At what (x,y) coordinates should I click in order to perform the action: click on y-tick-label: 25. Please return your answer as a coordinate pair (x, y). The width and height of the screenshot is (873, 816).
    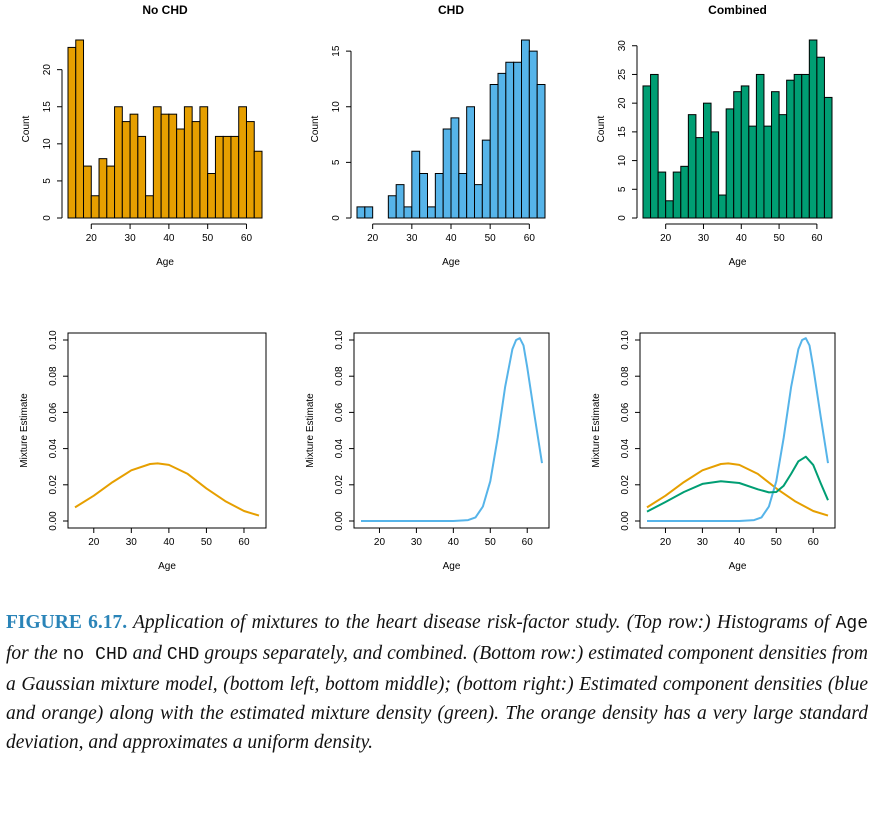
    Looking at the image, I should click on (622, 74).